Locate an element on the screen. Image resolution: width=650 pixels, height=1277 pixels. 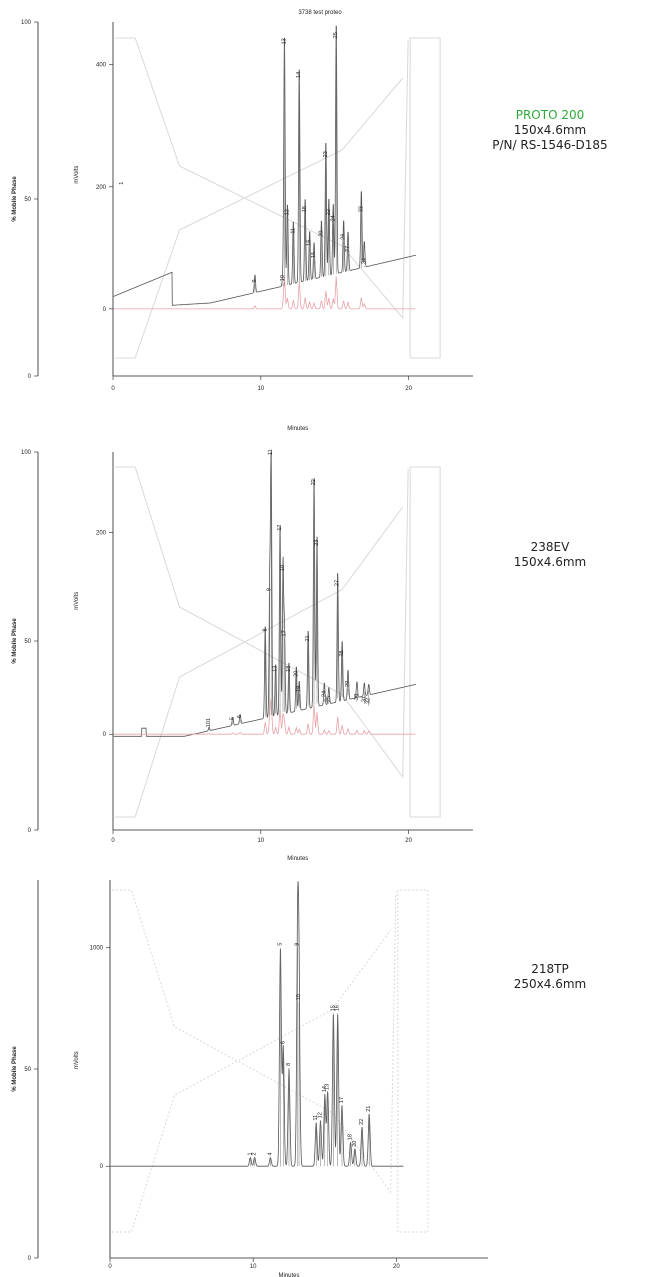
column-name: PROTO 200 is located at coordinates (550, 115).